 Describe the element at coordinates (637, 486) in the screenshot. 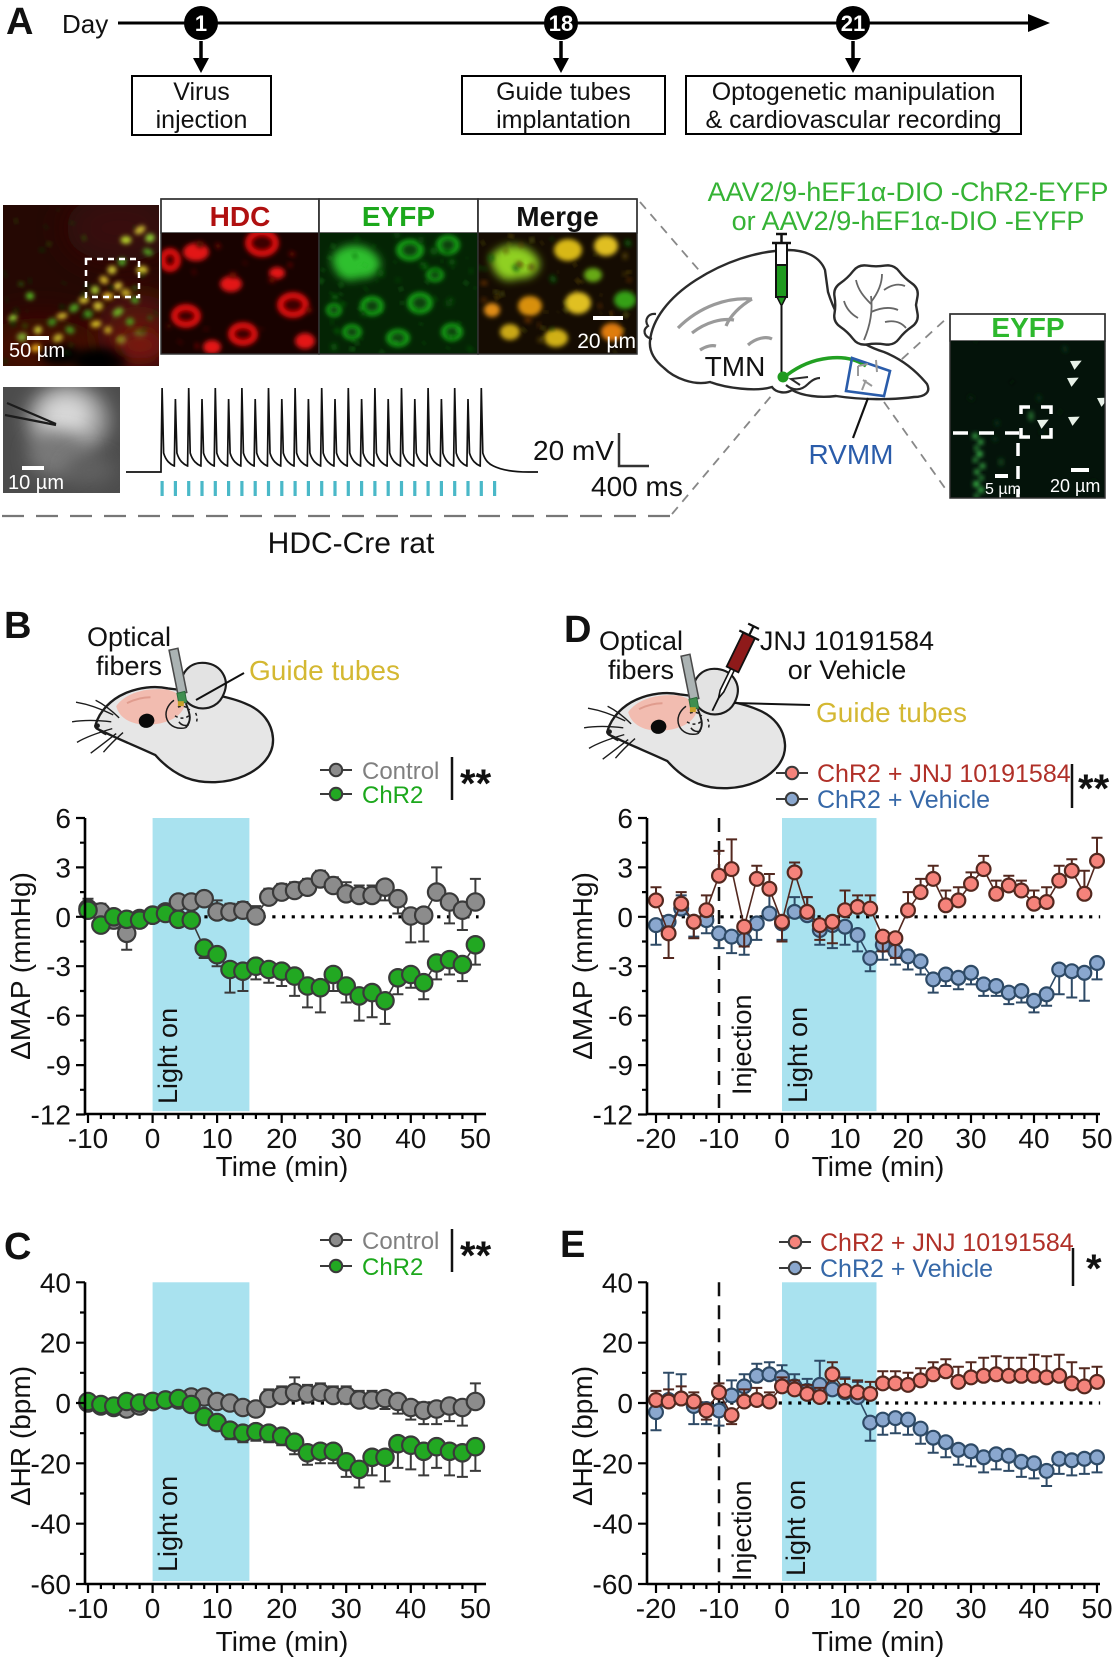

I see `svg-text: 400 ms` at that location.